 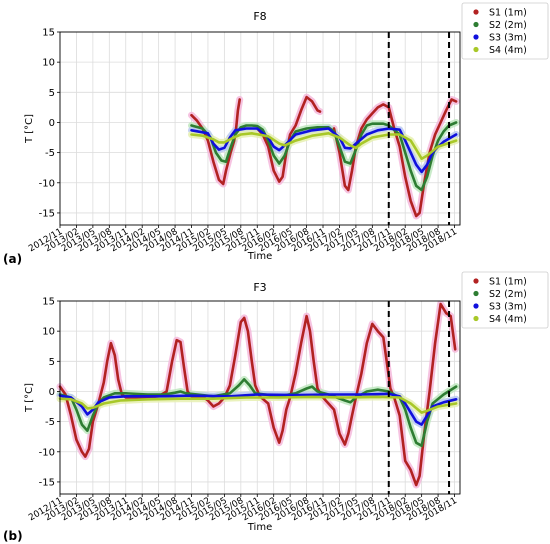 I want to click on chart-title: F3, so click(x=259, y=287).